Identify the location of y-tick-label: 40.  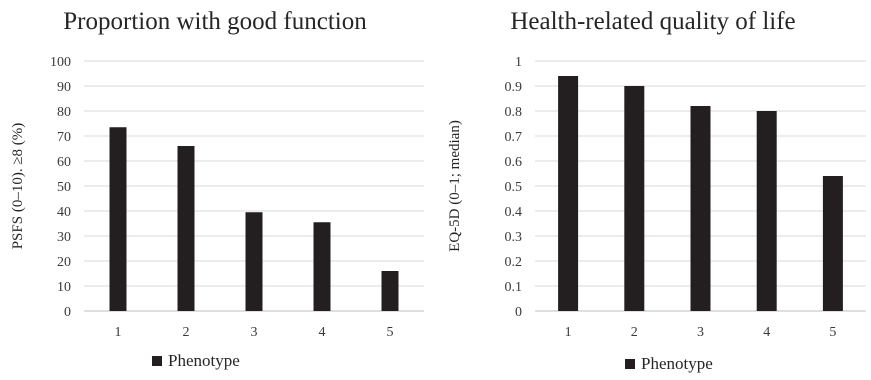
(64, 212).